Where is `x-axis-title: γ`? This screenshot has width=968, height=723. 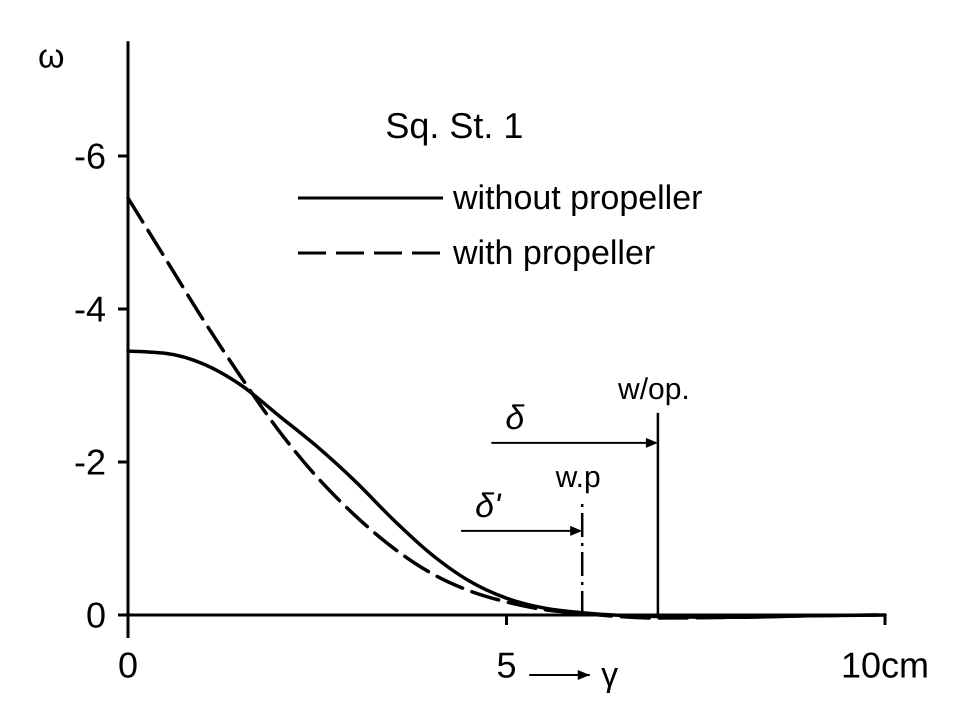 x-axis-title: γ is located at coordinates (609, 675).